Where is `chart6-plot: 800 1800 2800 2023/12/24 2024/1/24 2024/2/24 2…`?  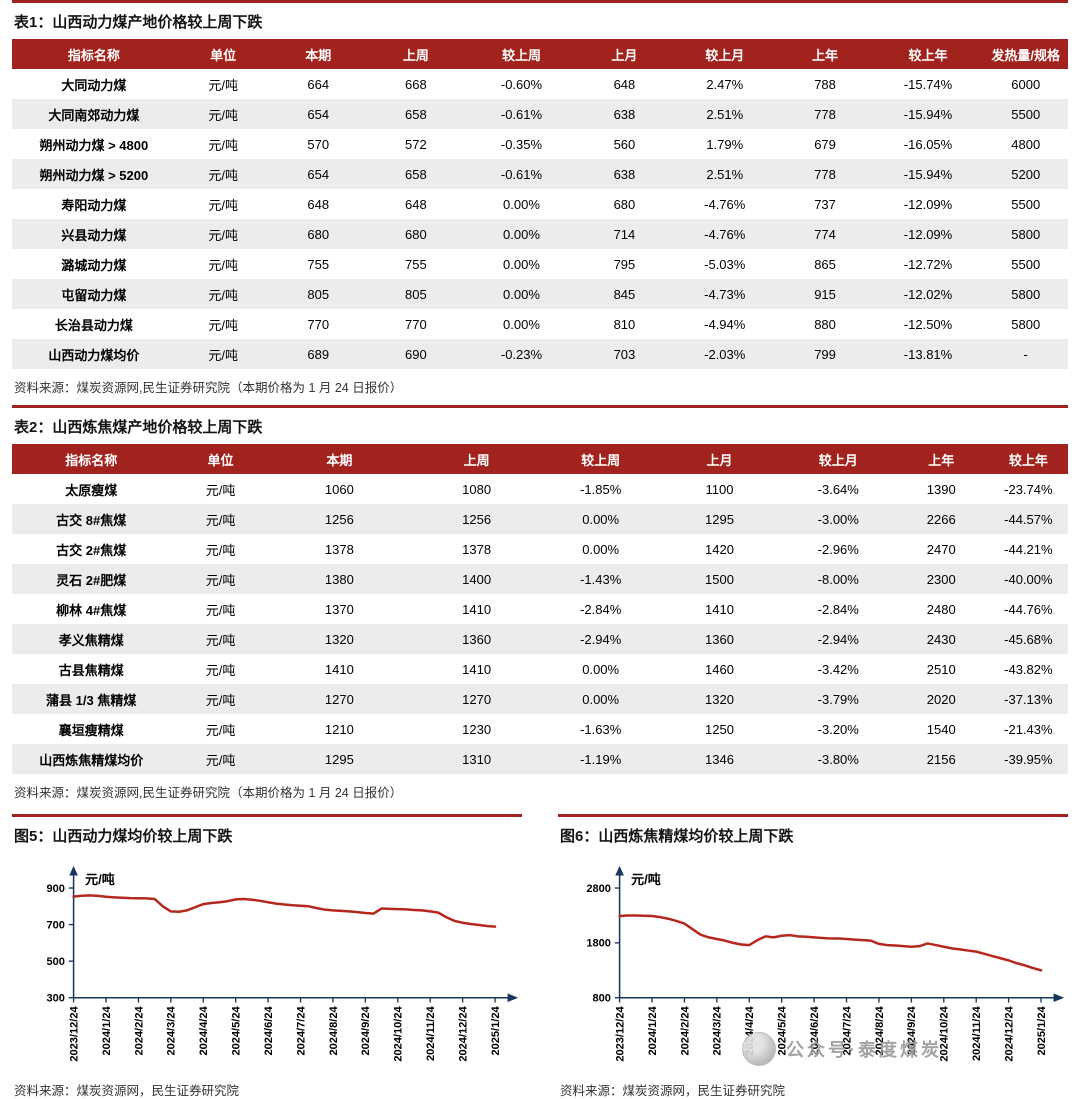 chart6-plot: 800 1800 2800 2023/12/24 2024/1/24 2024/2/24 2… is located at coordinates (825, 963).